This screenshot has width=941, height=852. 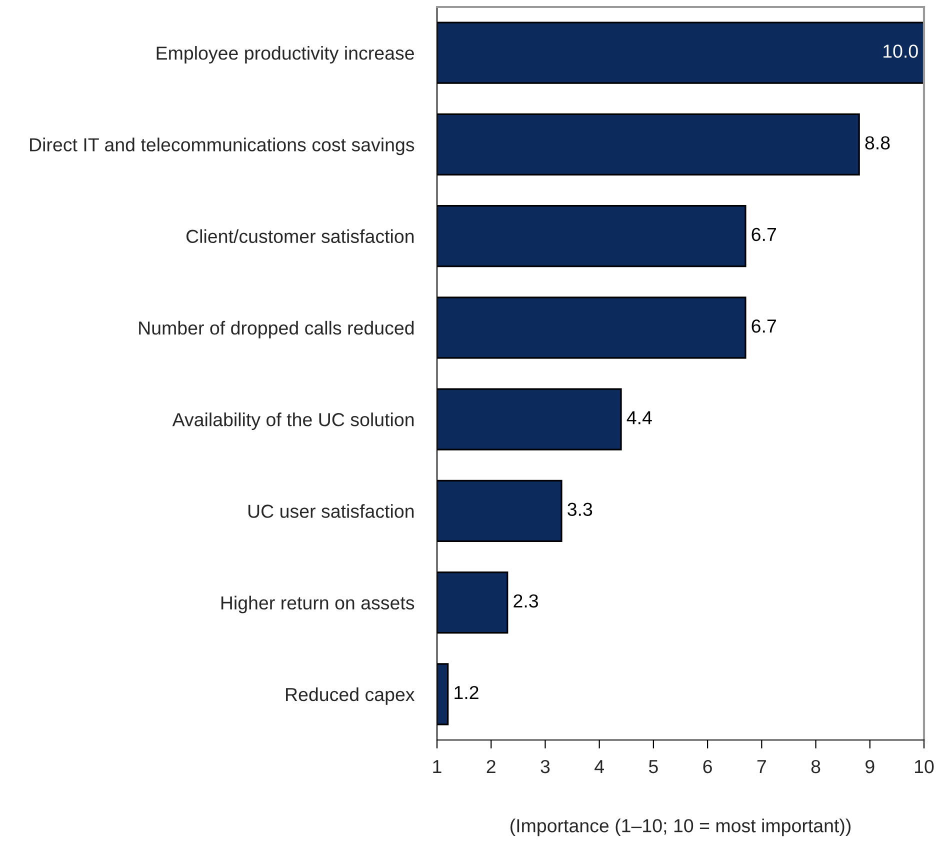 What do you see at coordinates (815, 767) in the screenshot?
I see `x-tick-label: 8` at bounding box center [815, 767].